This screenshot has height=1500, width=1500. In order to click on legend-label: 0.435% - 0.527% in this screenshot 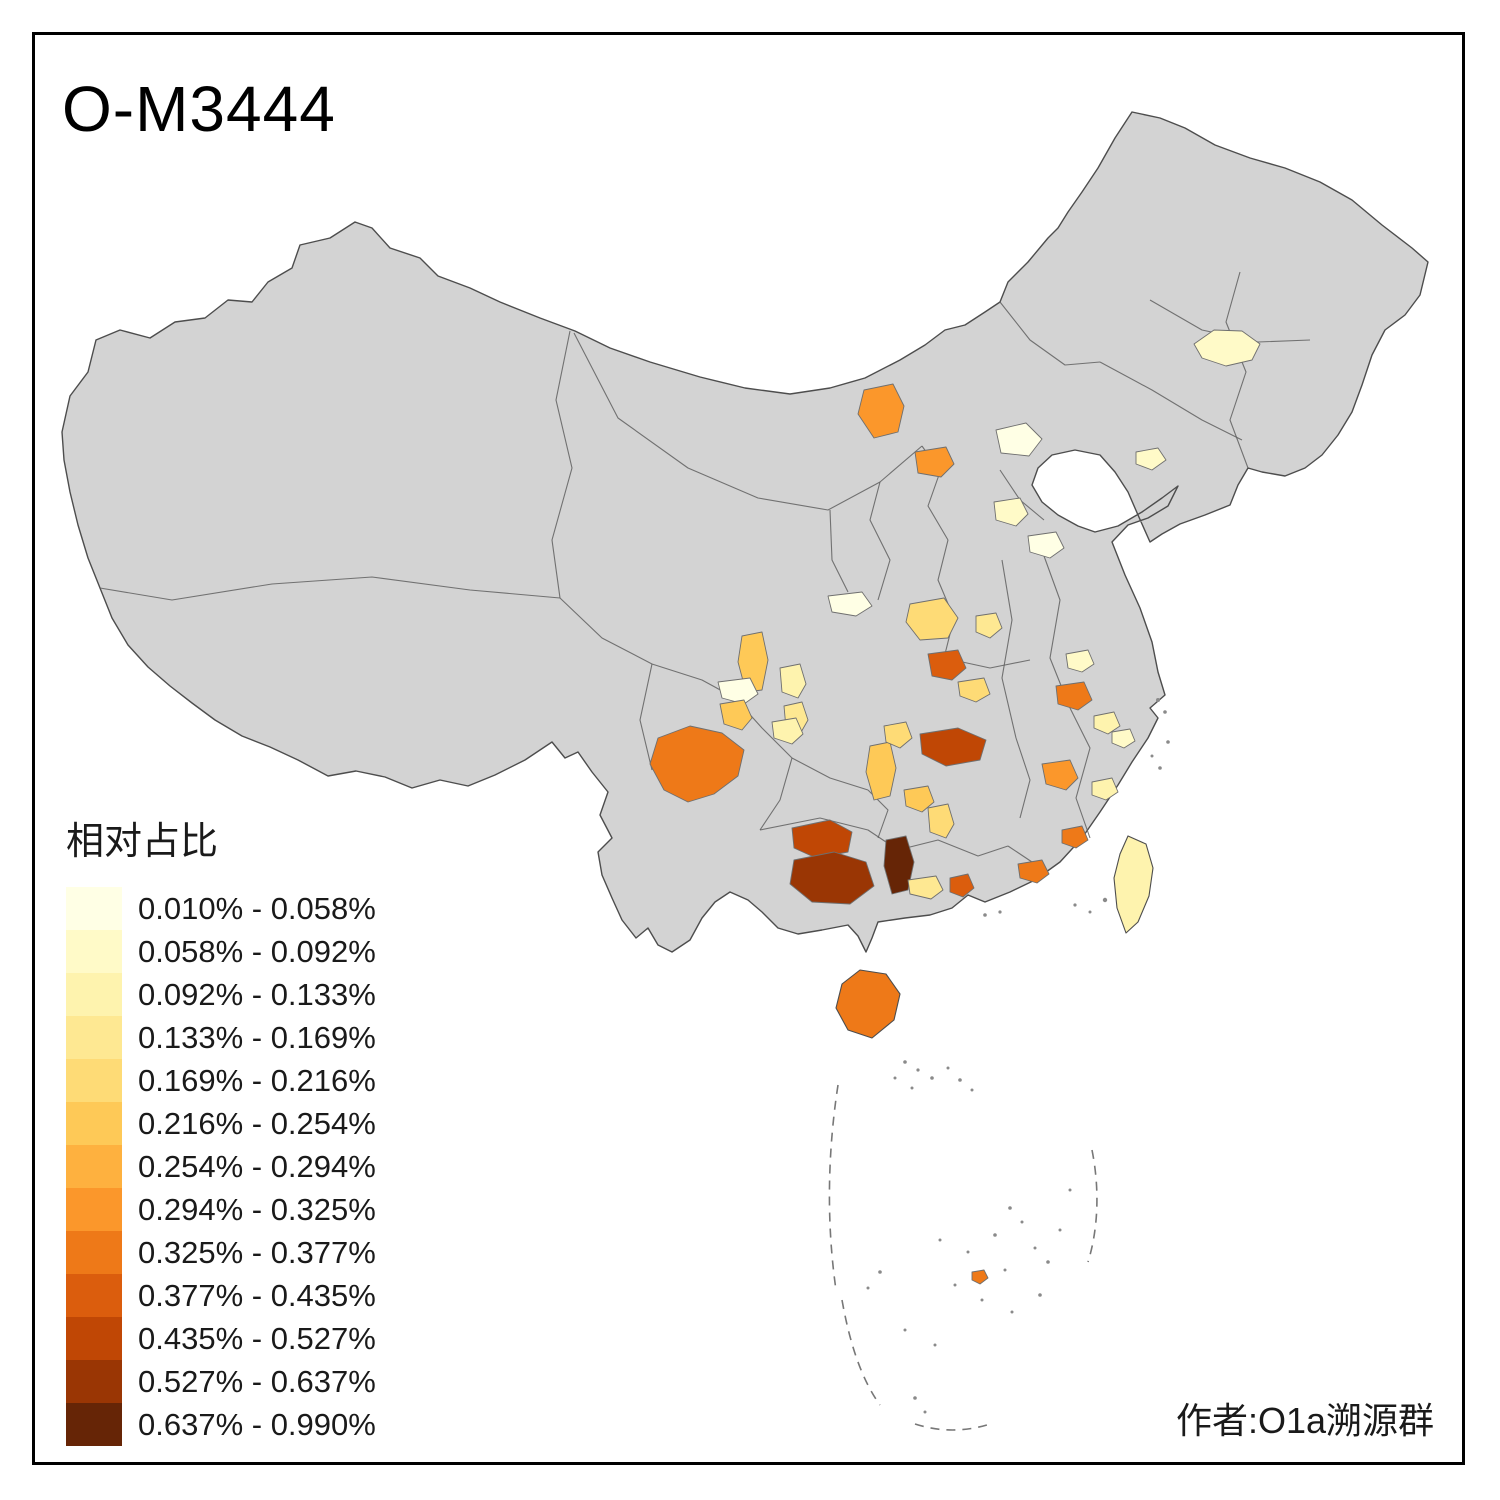, I will do `click(257, 1338)`.